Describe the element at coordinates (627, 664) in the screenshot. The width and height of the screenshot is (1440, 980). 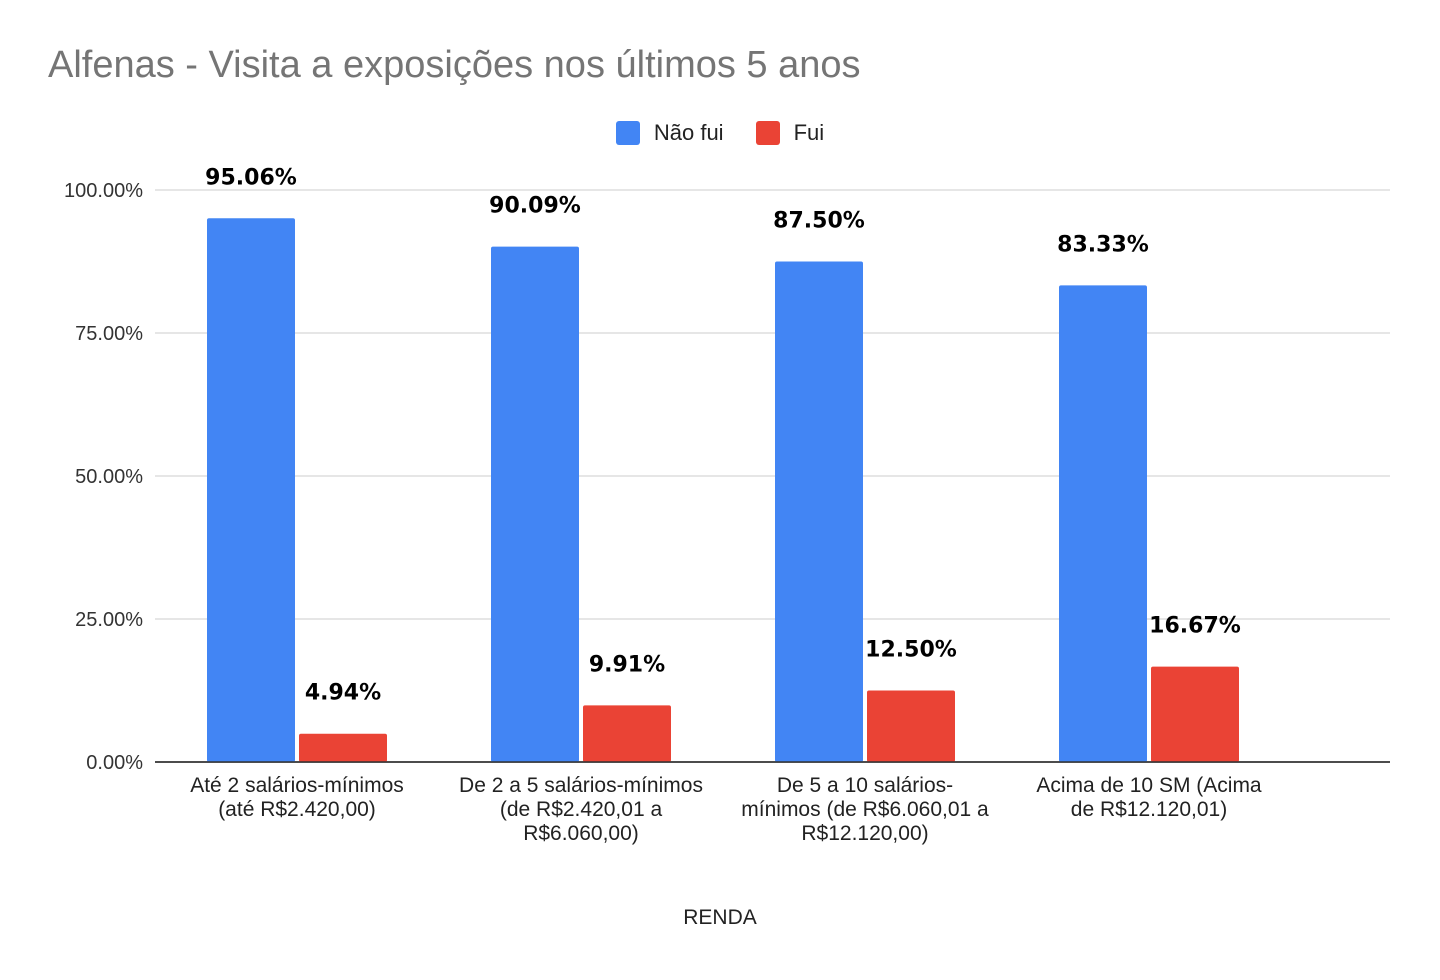
I see `data-label-fui: 9.91%` at that location.